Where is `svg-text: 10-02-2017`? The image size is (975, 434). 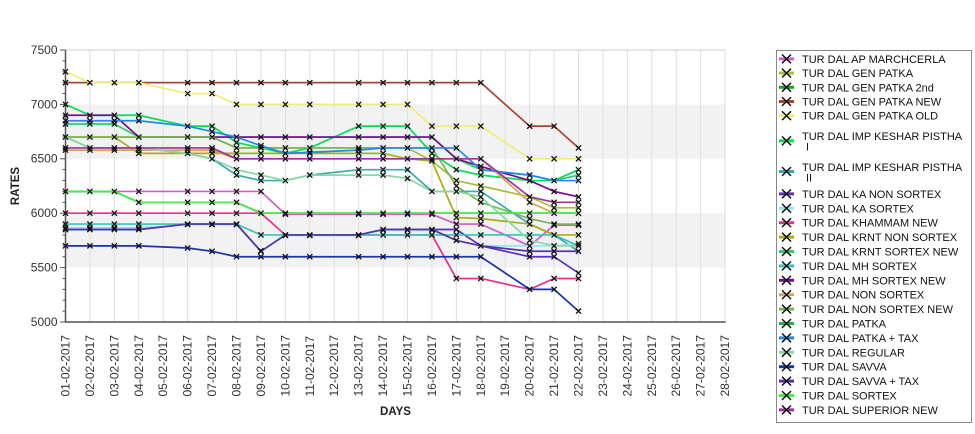 svg-text: 10-02-2017 is located at coordinates (285, 366).